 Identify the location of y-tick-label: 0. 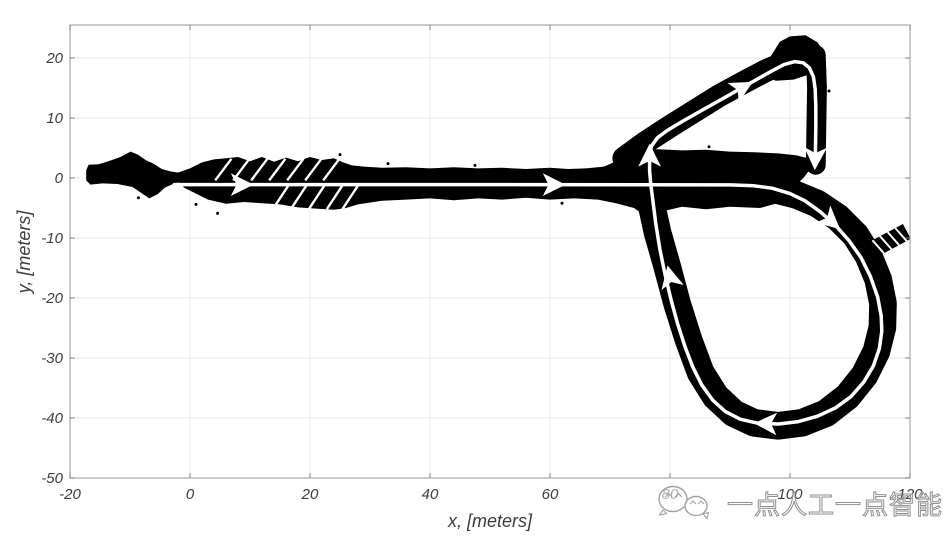
(59, 178).